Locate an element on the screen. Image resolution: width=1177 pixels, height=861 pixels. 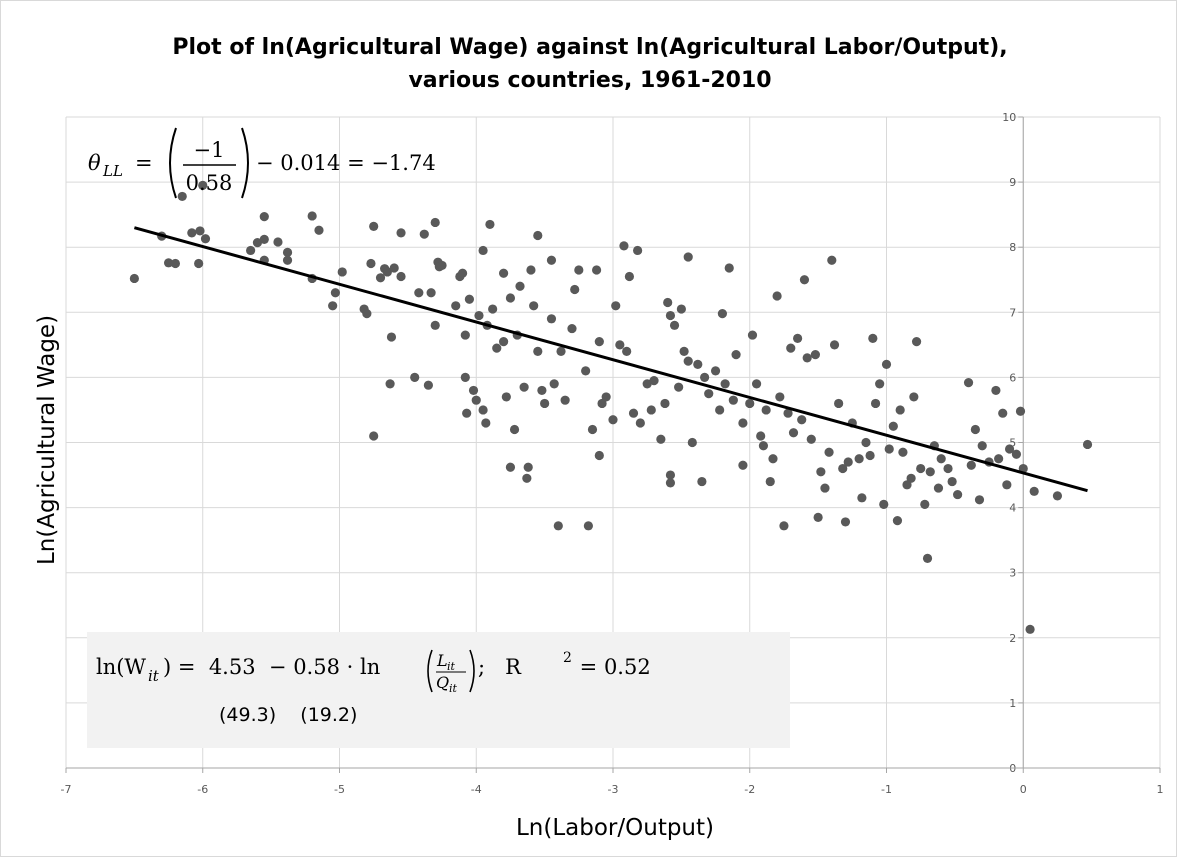
paren is located at coordinates (173, 163).